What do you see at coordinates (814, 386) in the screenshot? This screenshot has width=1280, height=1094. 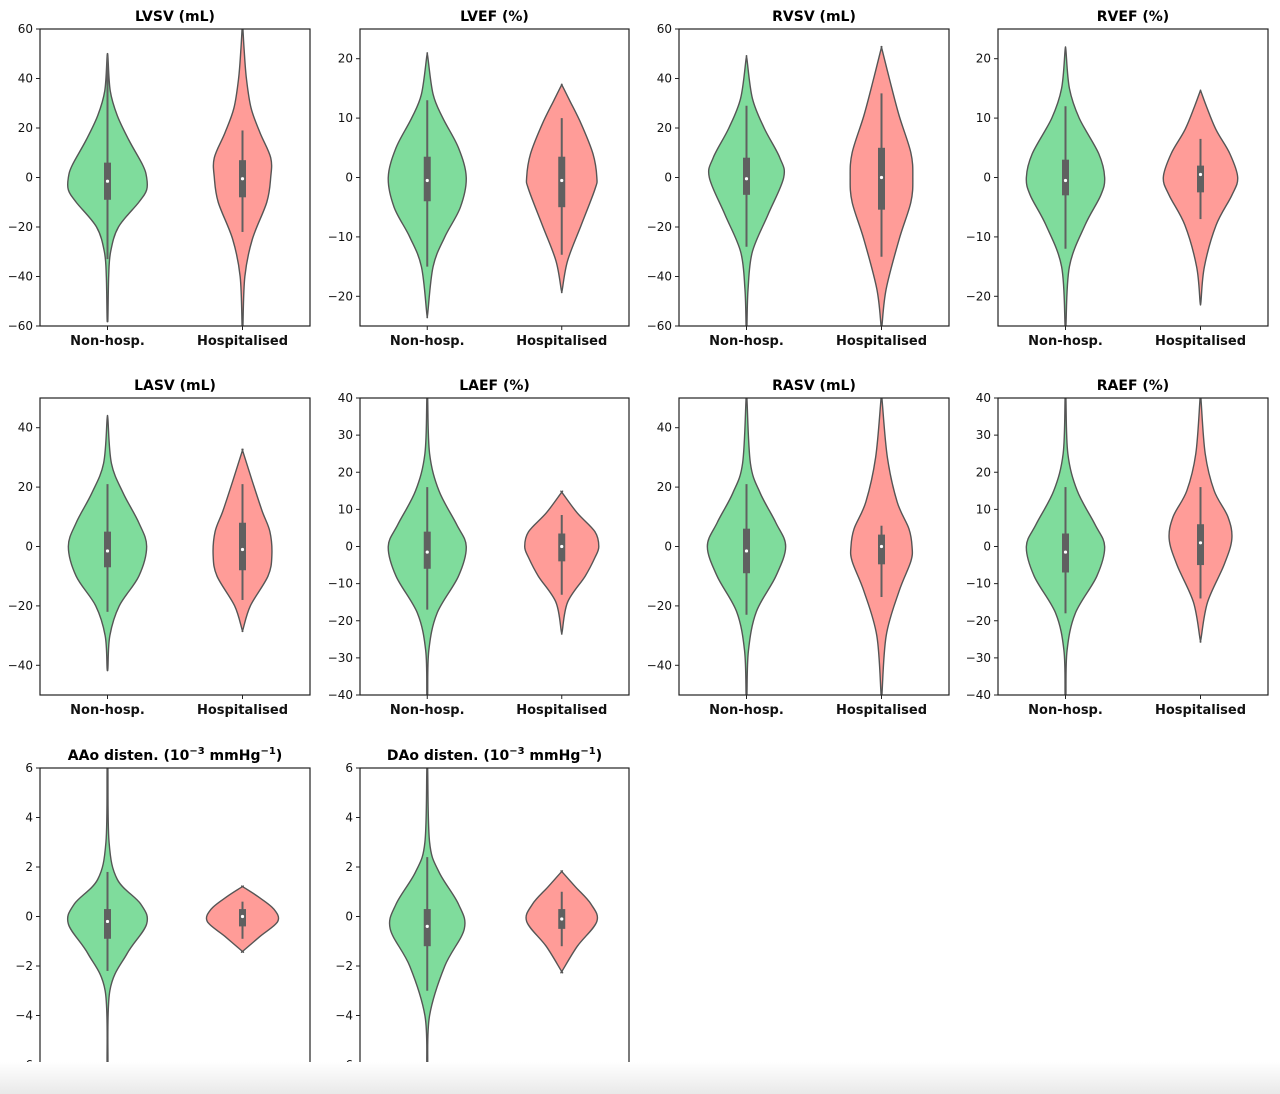 I see `panel-title: RASV (mL)` at bounding box center [814, 386].